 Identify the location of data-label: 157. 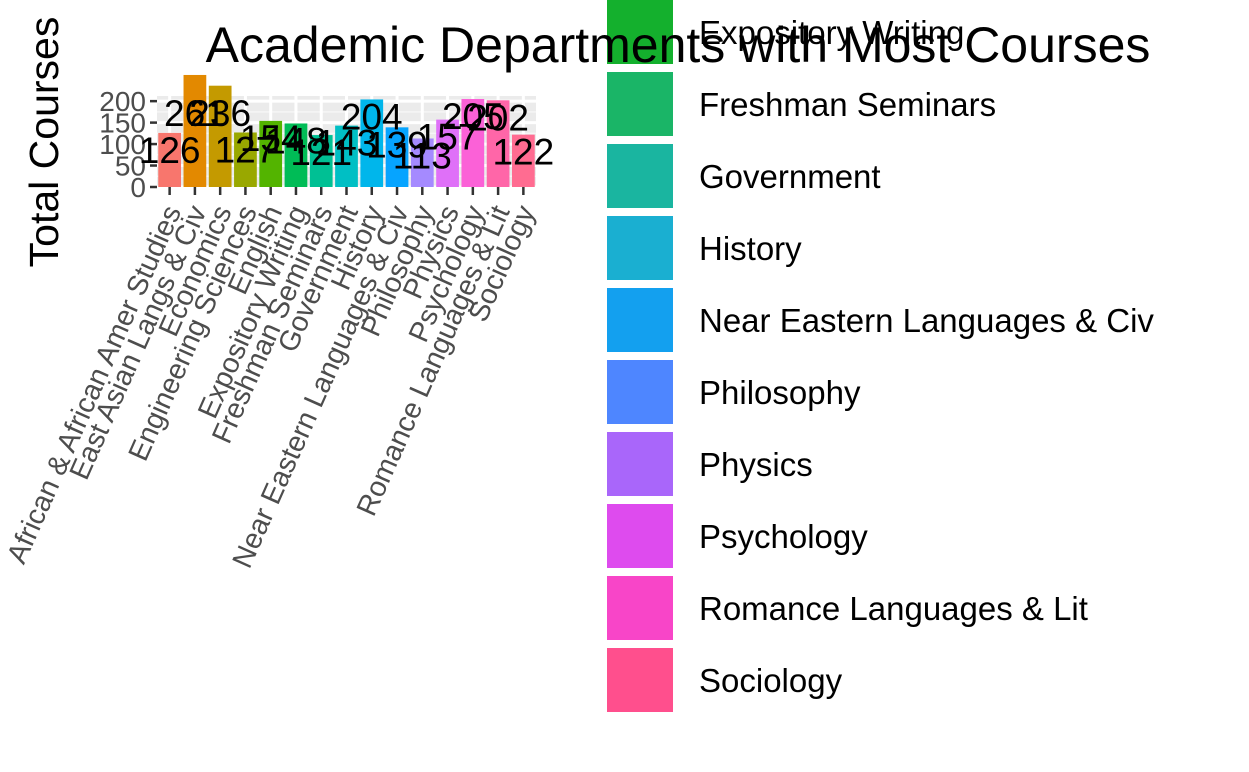
(448, 137).